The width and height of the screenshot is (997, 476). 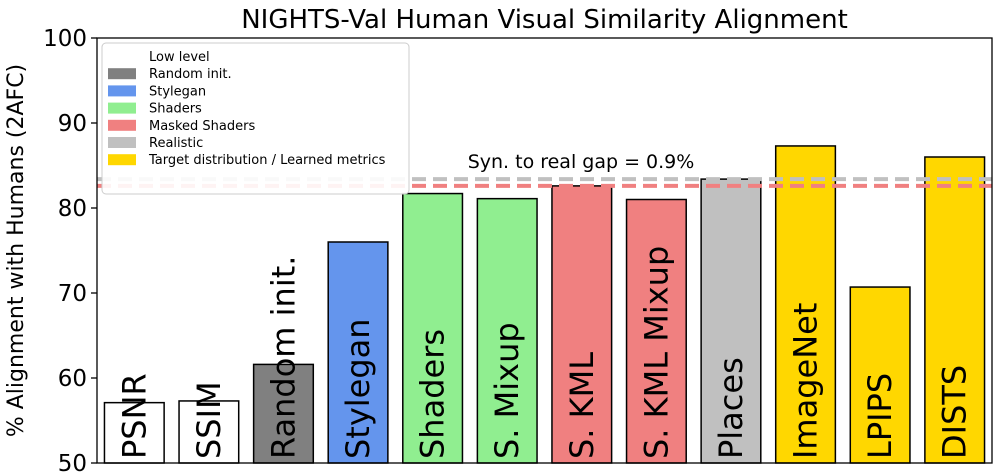 What do you see at coordinates (731, 408) in the screenshot?
I see `bar-label: Places` at bounding box center [731, 408].